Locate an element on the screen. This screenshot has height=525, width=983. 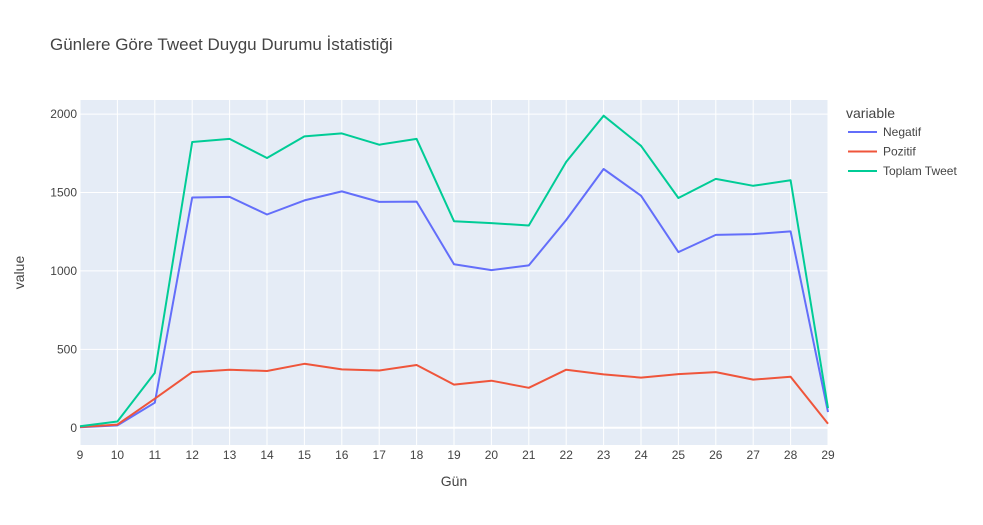
x-tick-label: 28 is located at coordinates (791, 455).